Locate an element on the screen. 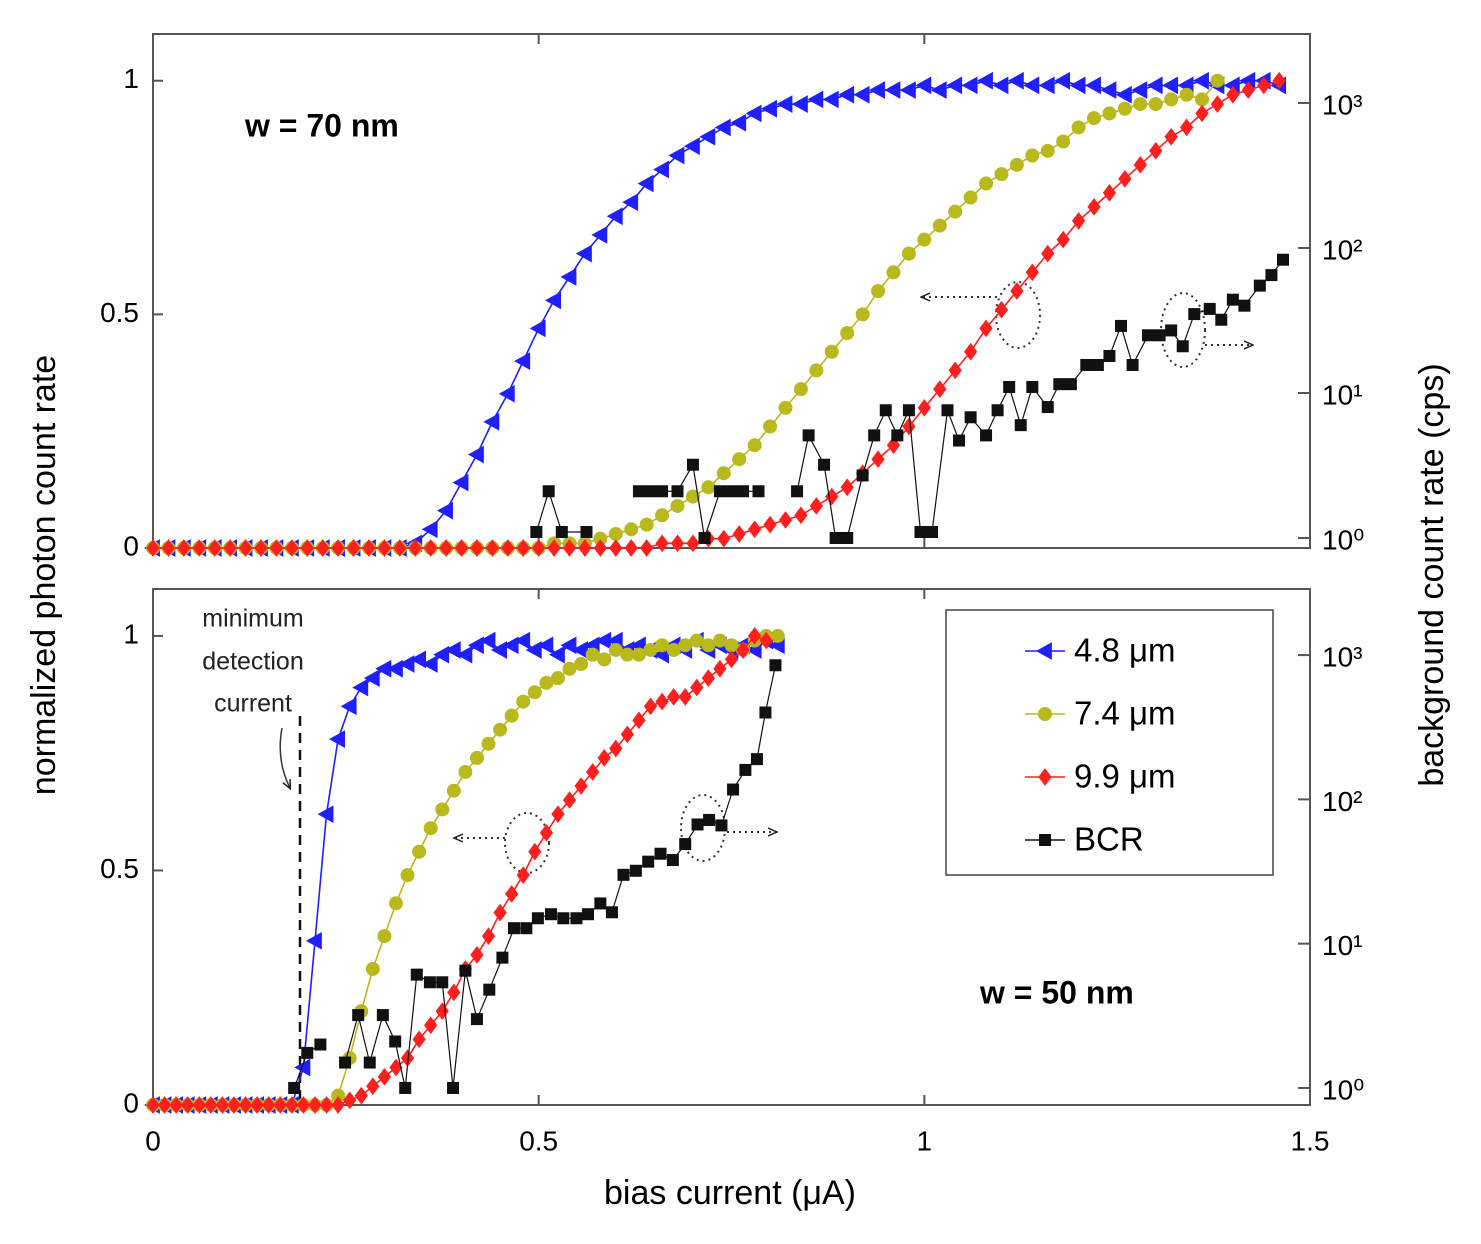 This screenshot has height=1244, width=1481. annotation: w = 70 nm is located at coordinates (321, 125).